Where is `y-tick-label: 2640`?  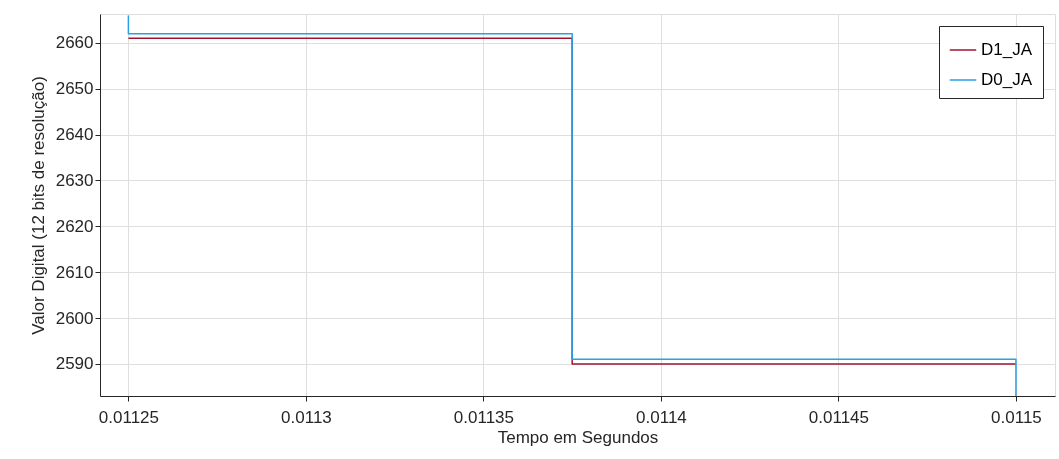
y-tick-label: 2640 is located at coordinates (74, 135).